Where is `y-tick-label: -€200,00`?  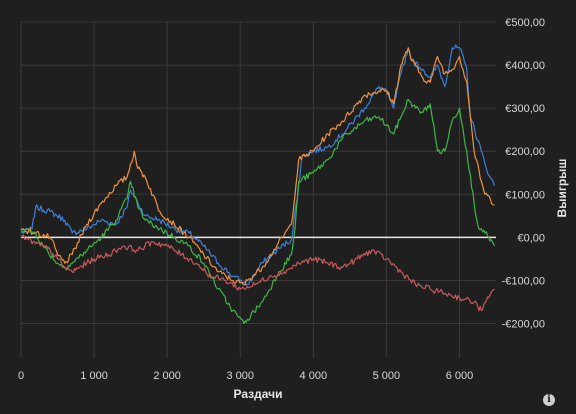
y-tick-label: -€200,00 is located at coordinates (523, 325).